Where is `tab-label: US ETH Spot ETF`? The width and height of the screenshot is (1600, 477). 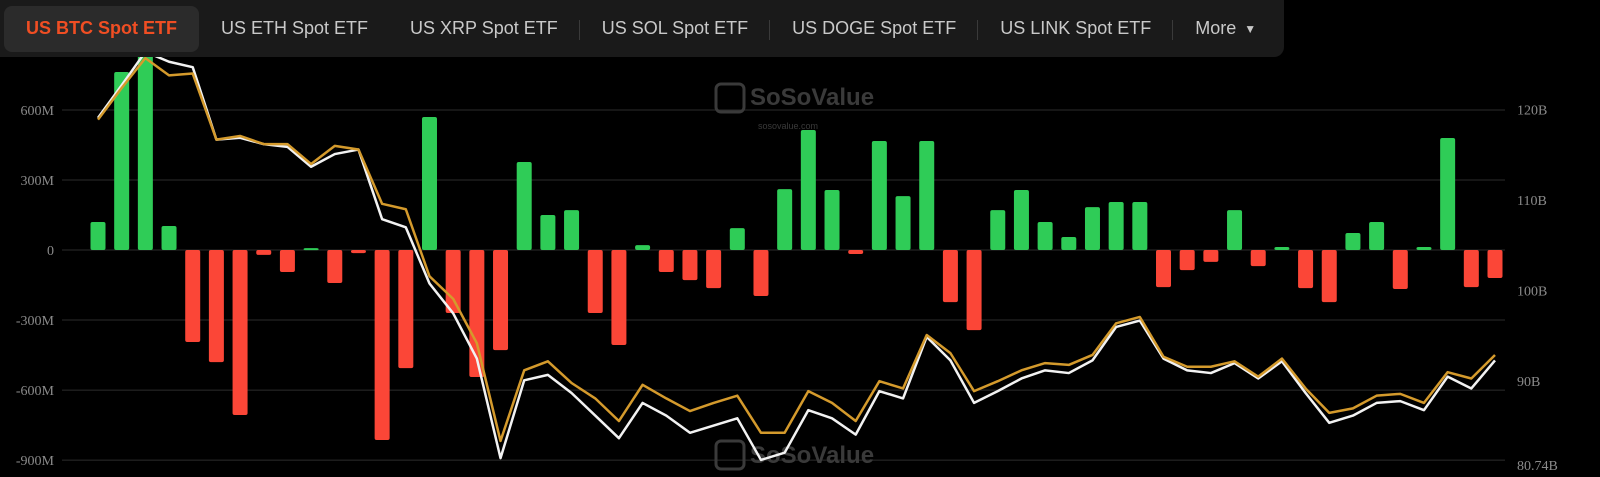
tab-label: US ETH Spot ETF is located at coordinates (295, 28).